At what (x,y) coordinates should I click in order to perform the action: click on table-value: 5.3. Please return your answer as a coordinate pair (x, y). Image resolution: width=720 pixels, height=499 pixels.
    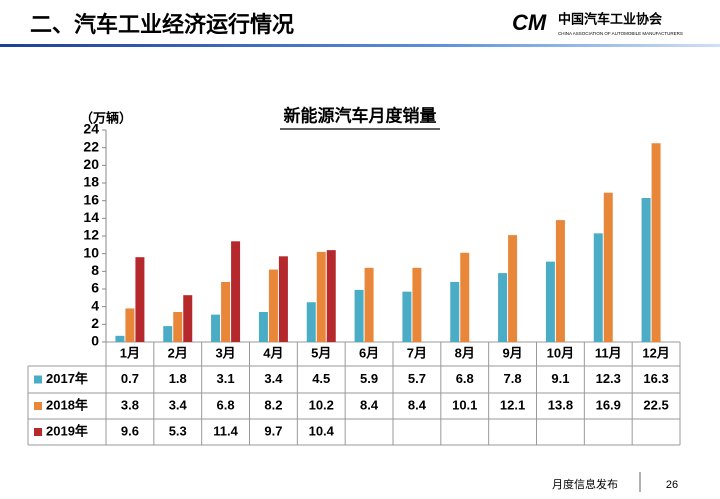
    Looking at the image, I should click on (178, 430).